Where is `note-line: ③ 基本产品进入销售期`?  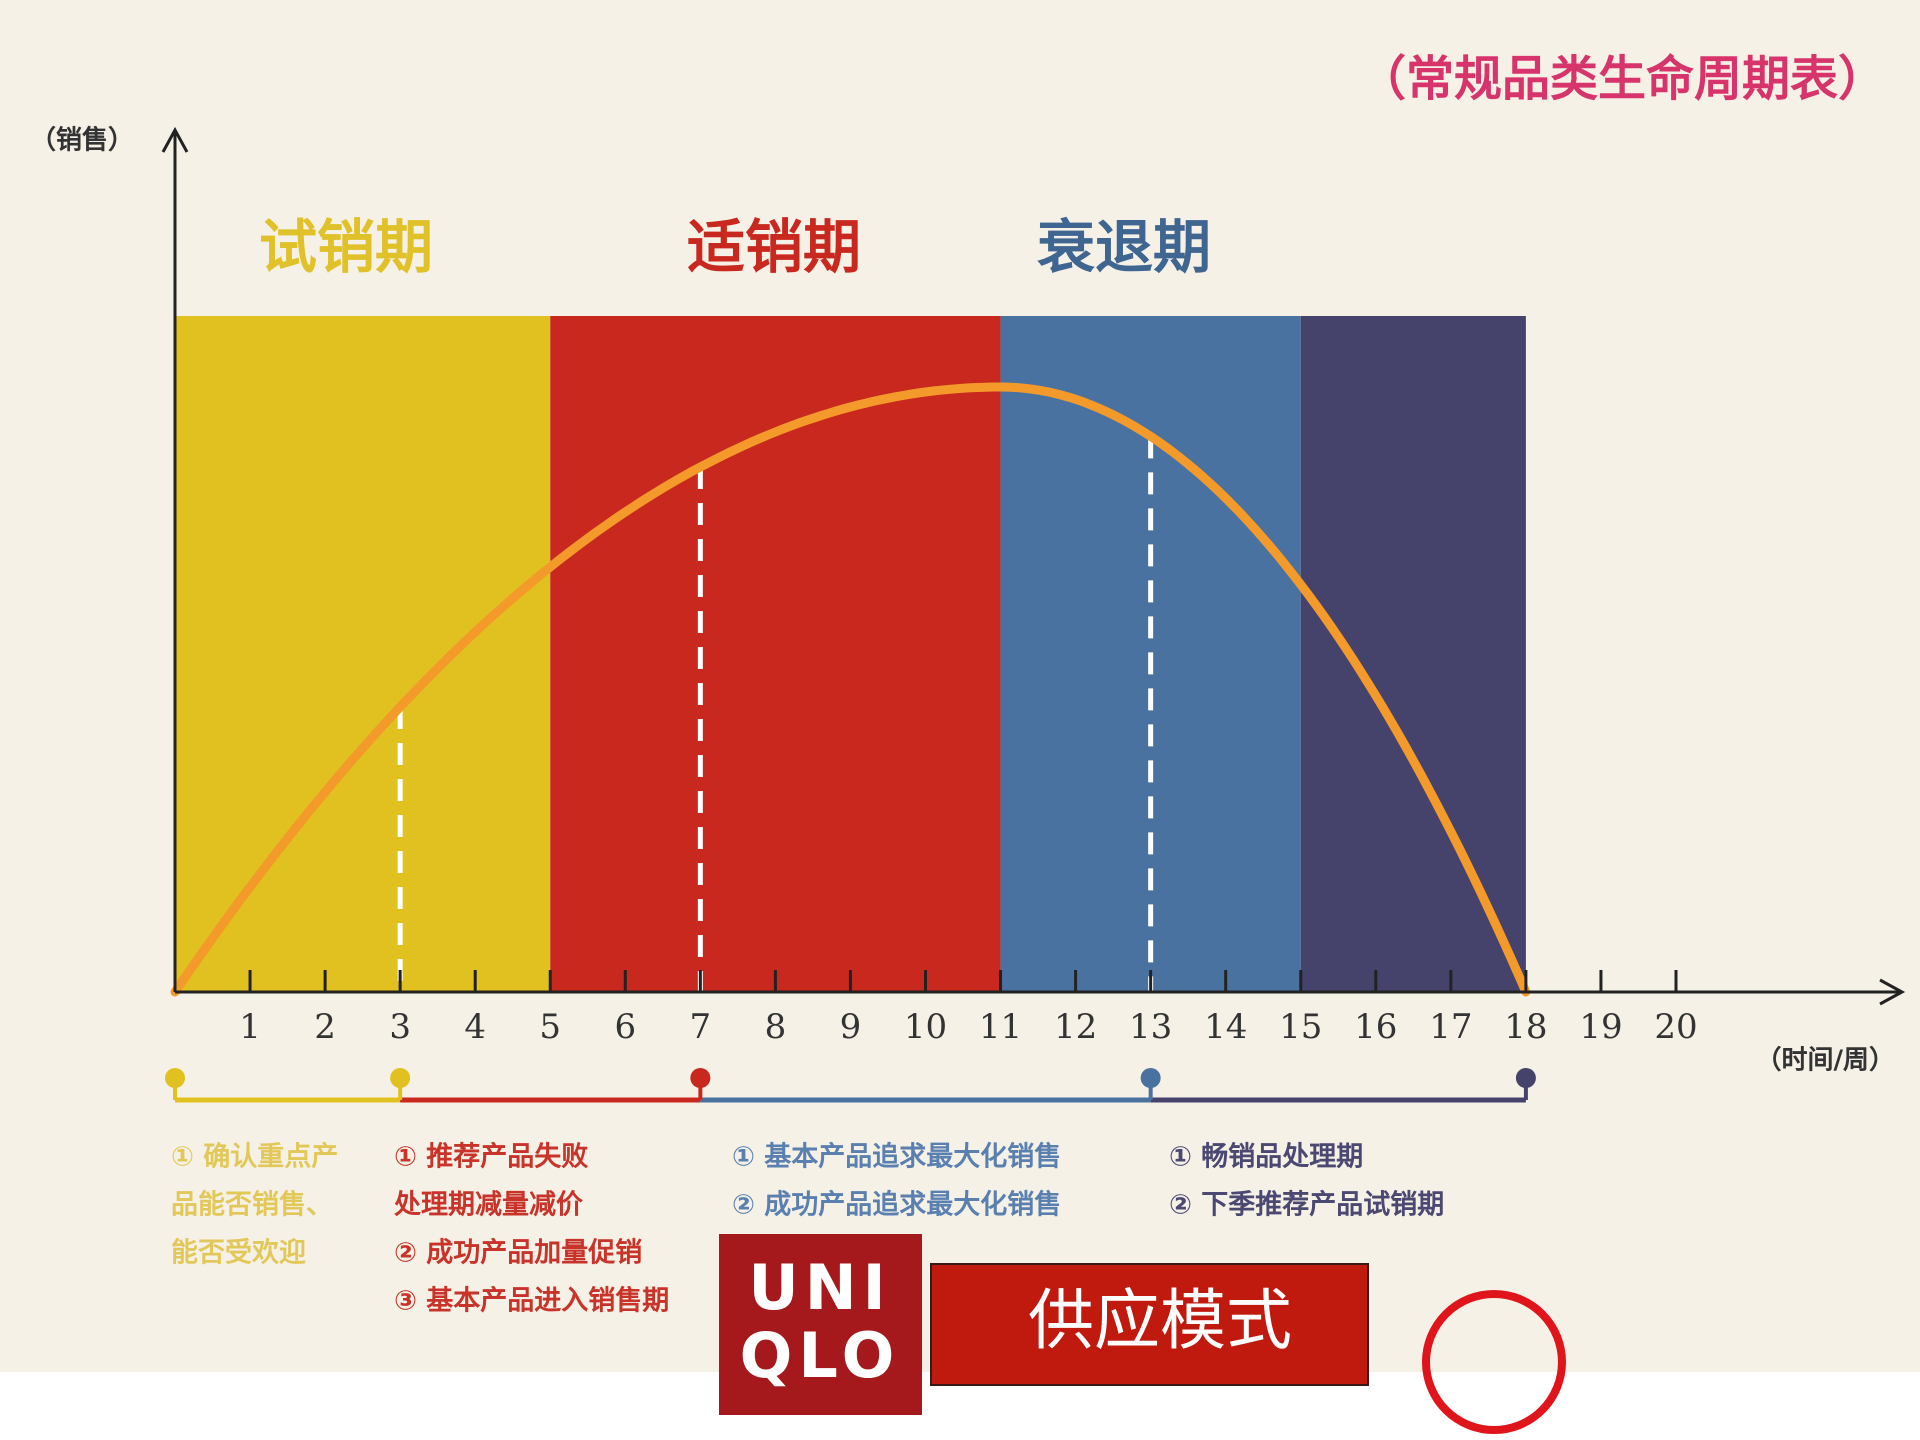
note-line: ③ 基本产品进入销售期 is located at coordinates (531, 1301).